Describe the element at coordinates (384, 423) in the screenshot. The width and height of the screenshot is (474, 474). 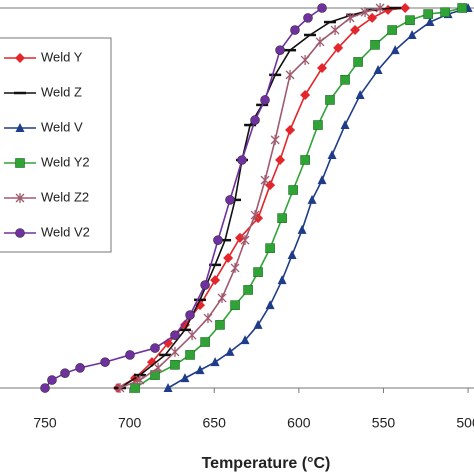
I see `x-tick-label: 550` at that location.